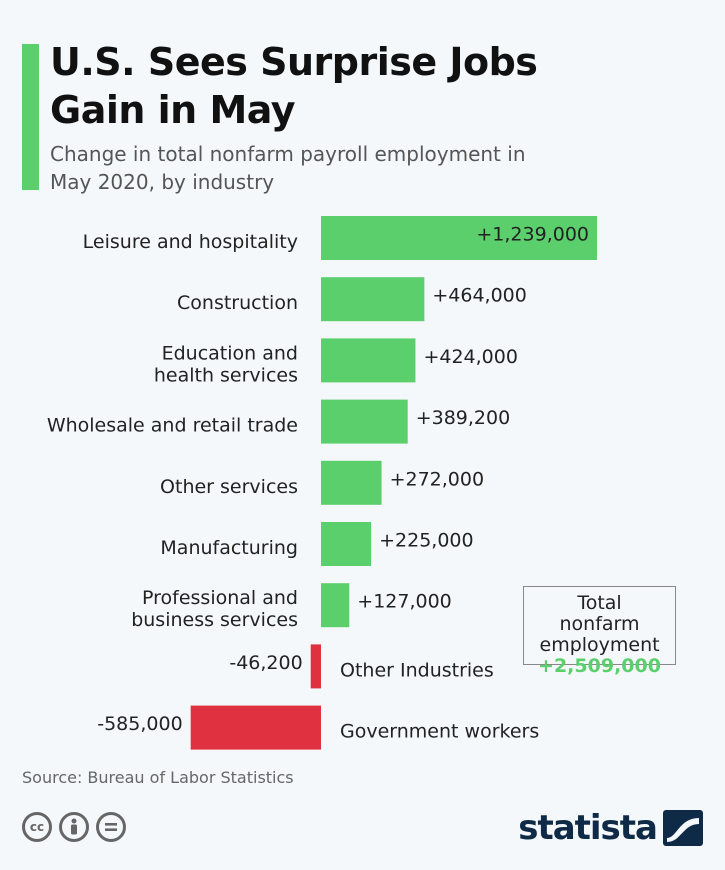 The height and width of the screenshot is (870, 725). I want to click on value-label: -585,000, so click(139, 724).